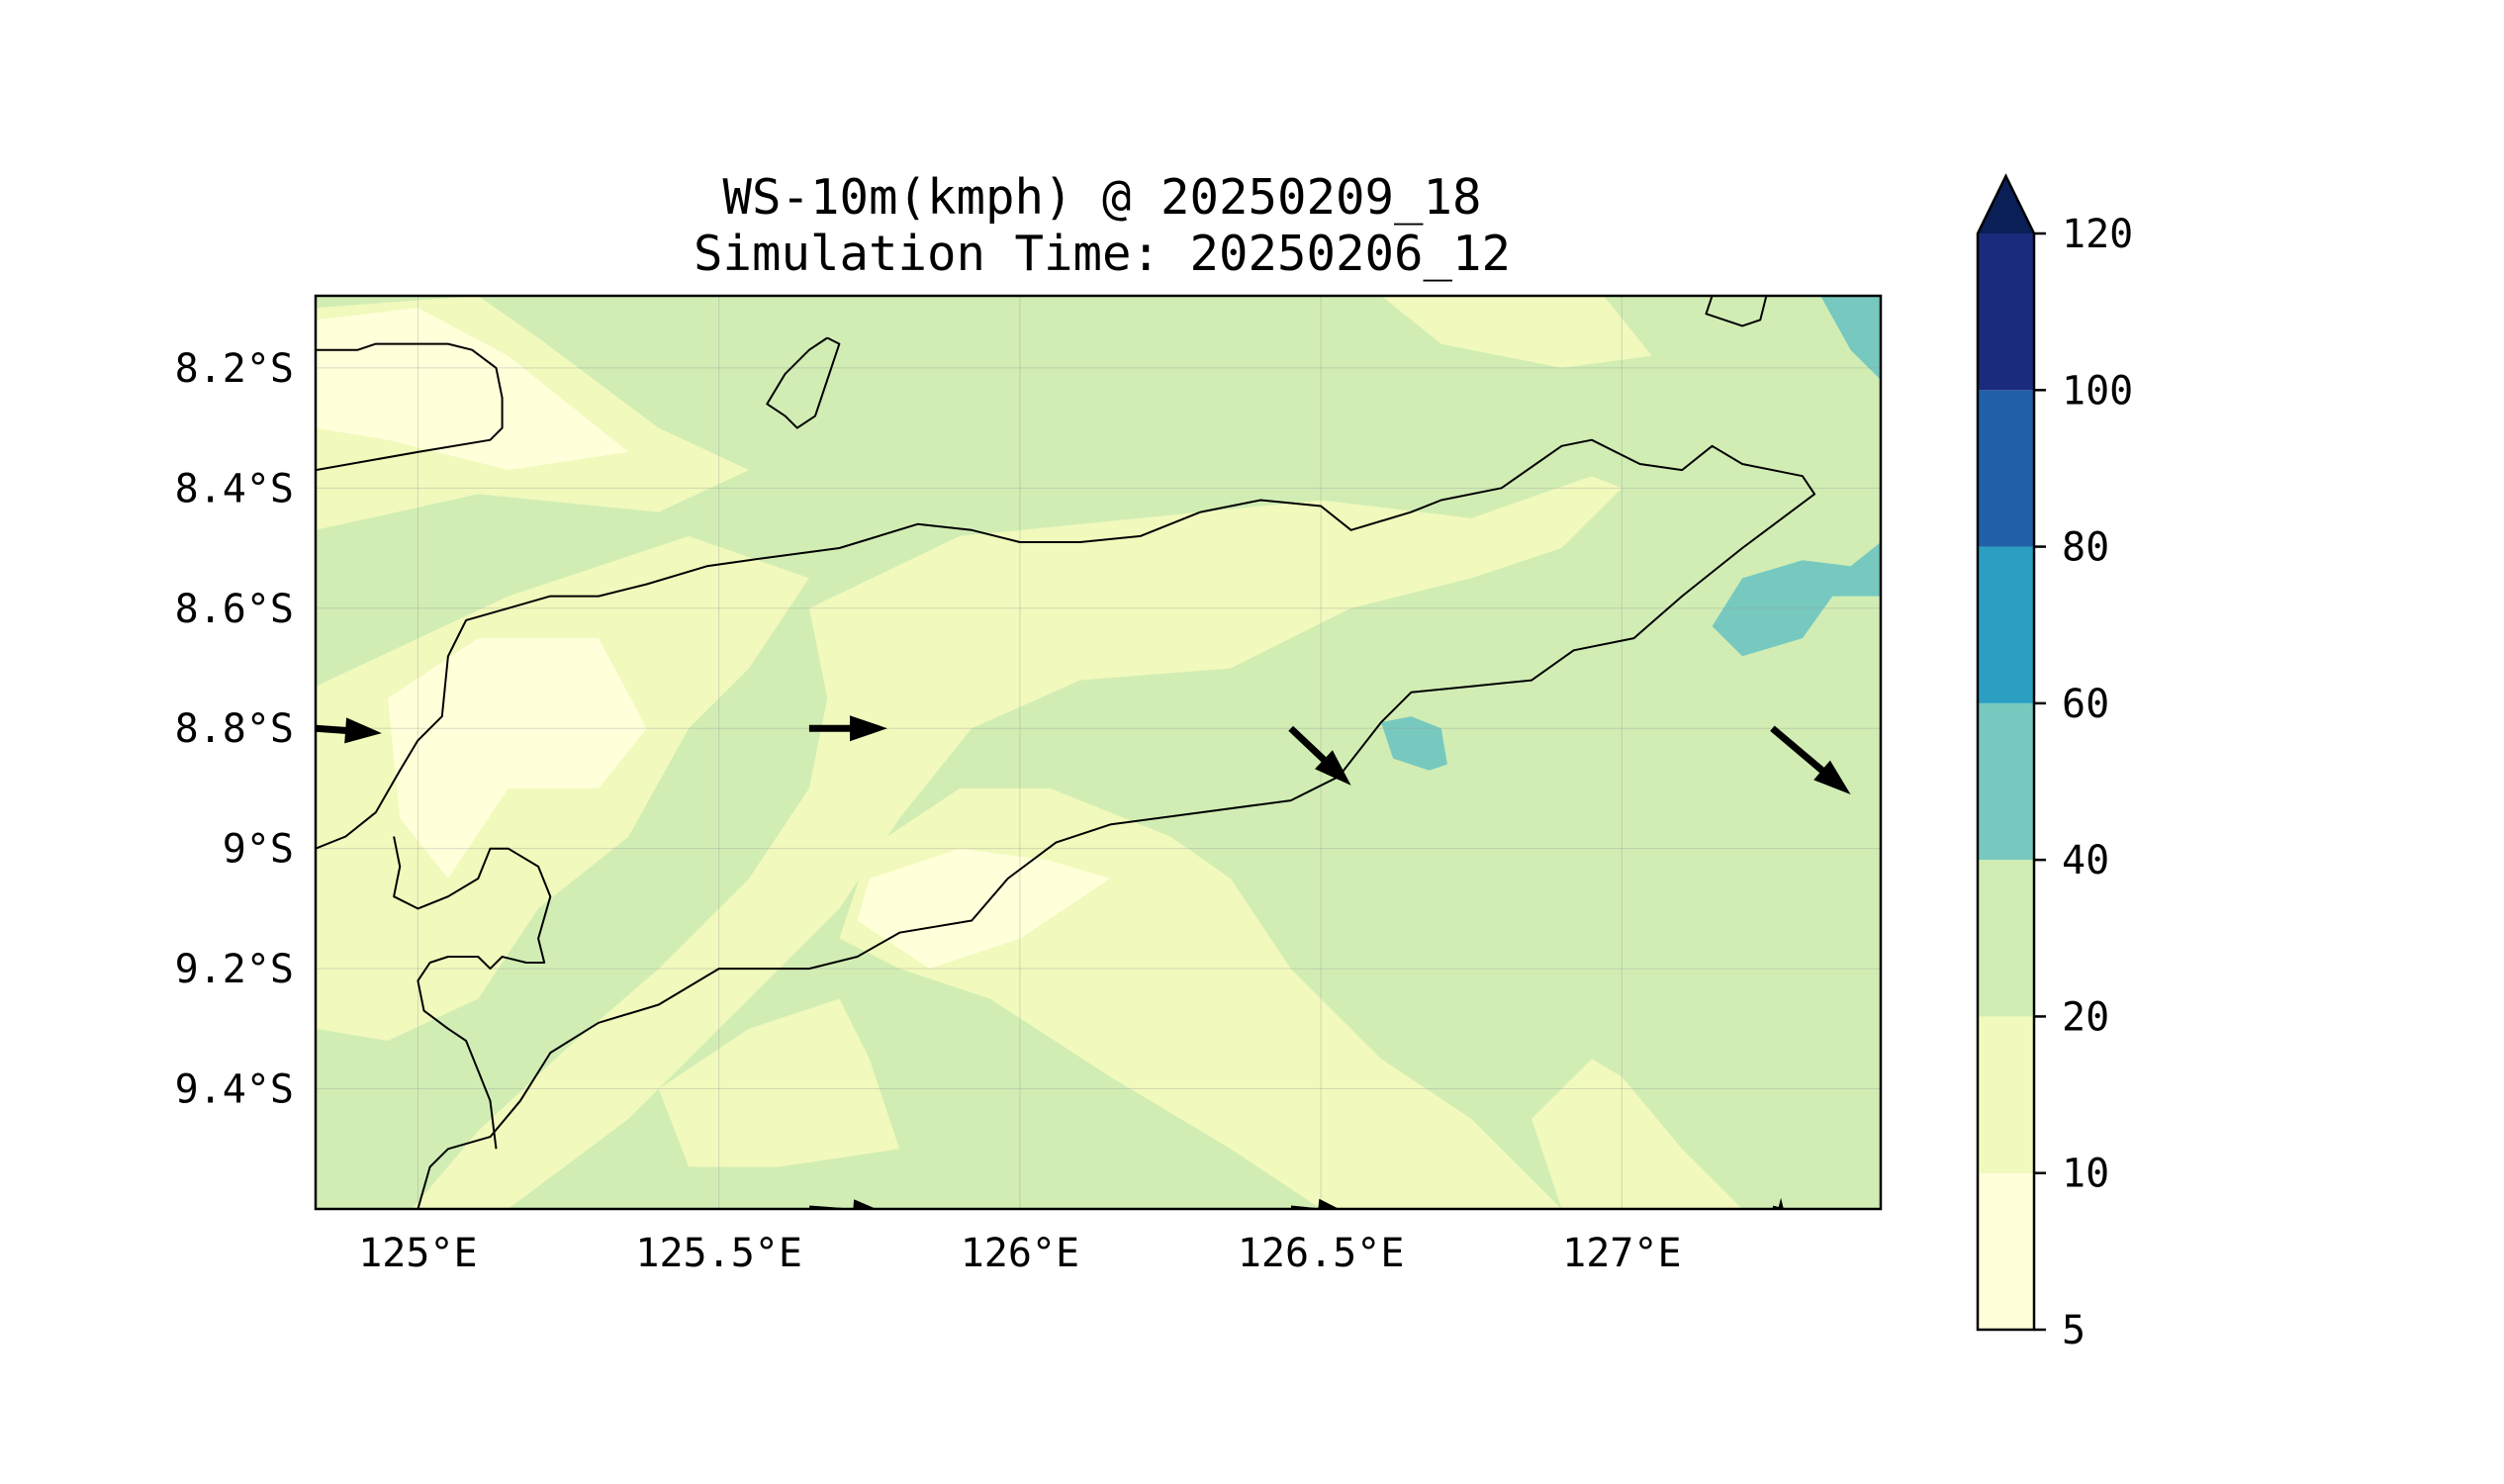 The height and width of the screenshot is (1484, 2504). I want to click on y-tick-label-5: 9.2°S, so click(234, 969).